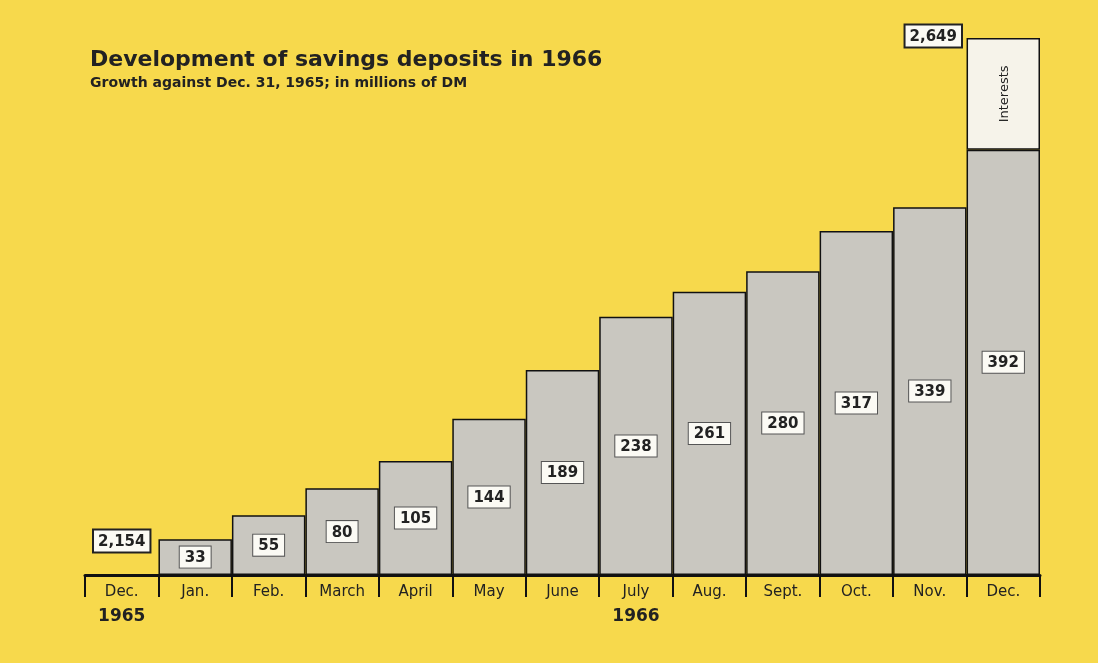  What do you see at coordinates (562, 590) in the screenshot?
I see `x-tick-label: June` at bounding box center [562, 590].